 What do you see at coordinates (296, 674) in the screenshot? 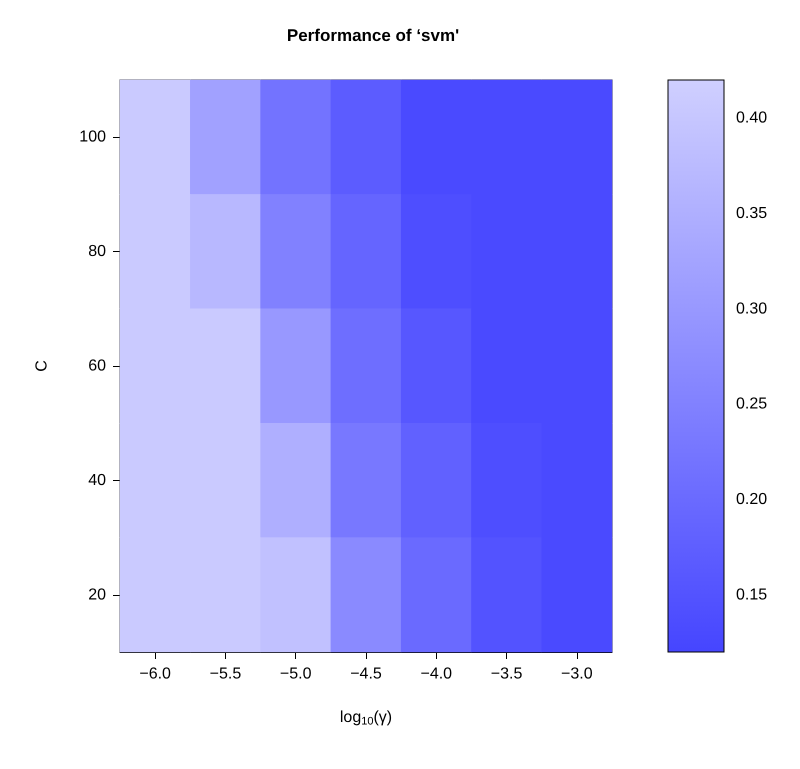
I see `x-tick-label: −5.0` at bounding box center [296, 674].